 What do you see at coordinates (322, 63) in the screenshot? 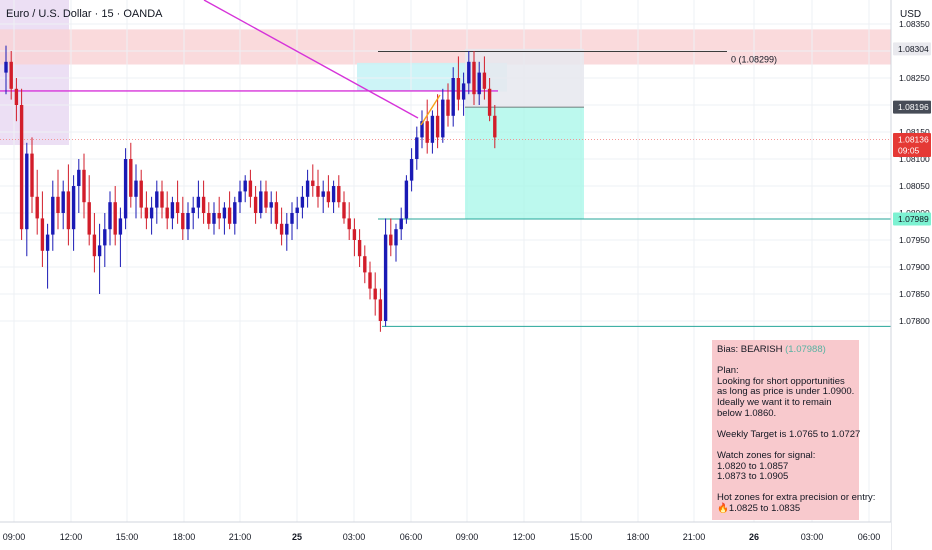
I see `overlay-drawings-layer` at bounding box center [322, 63].